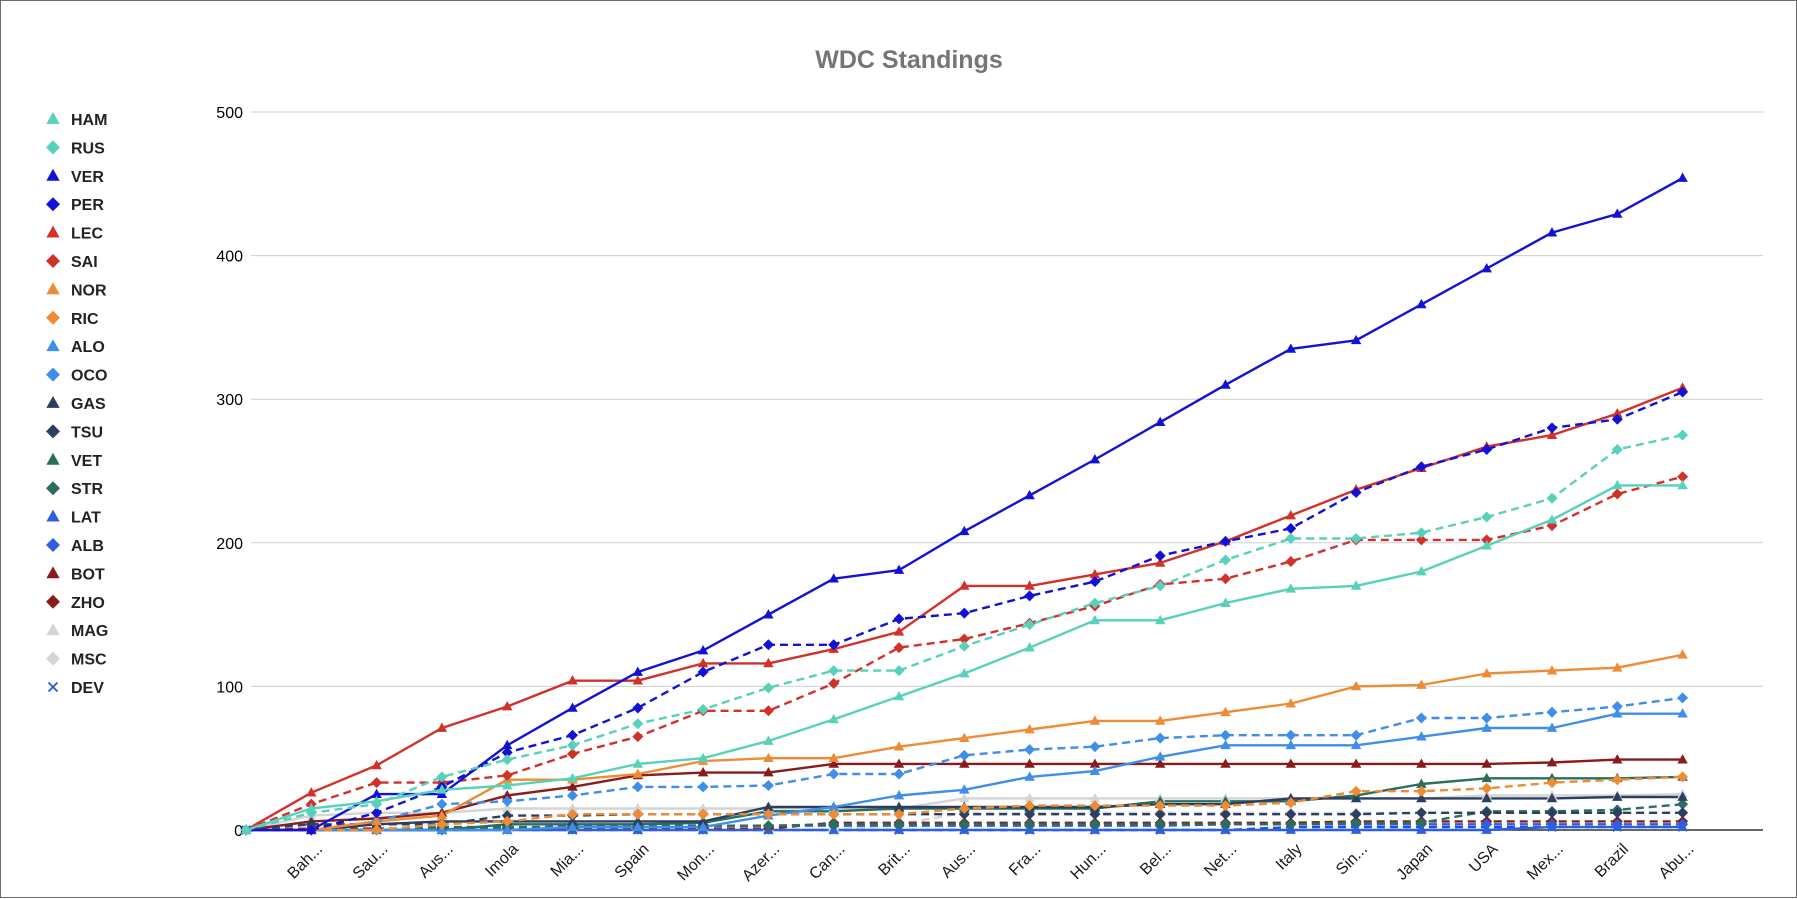  What do you see at coordinates (377, 813) in the screenshot?
I see `data-point-per-sau` at bounding box center [377, 813].